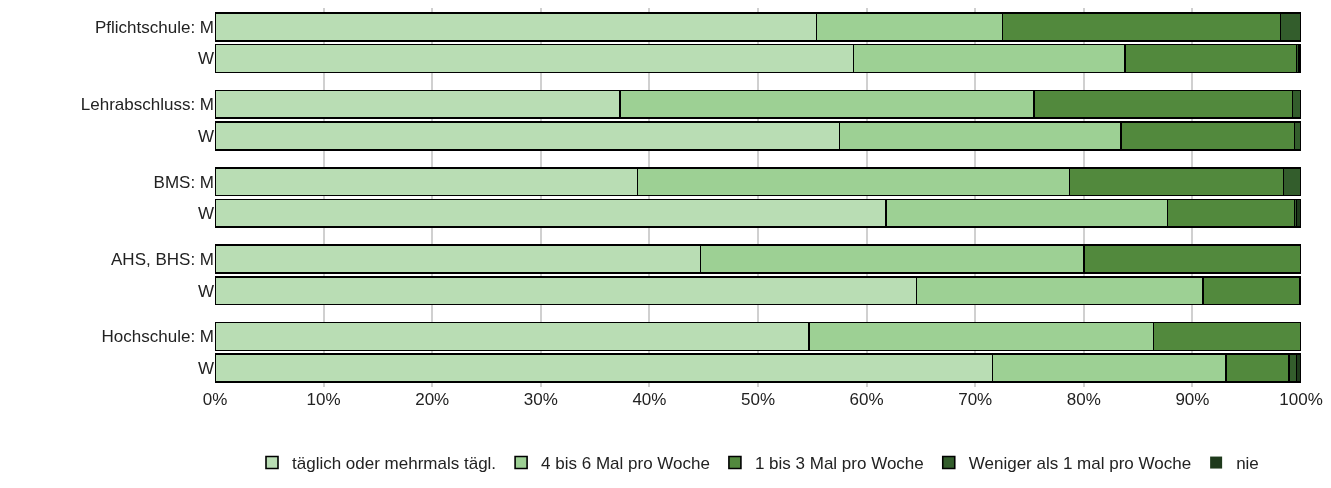  I want to click on y-tick-label: Hochschule: M, so click(157, 337).